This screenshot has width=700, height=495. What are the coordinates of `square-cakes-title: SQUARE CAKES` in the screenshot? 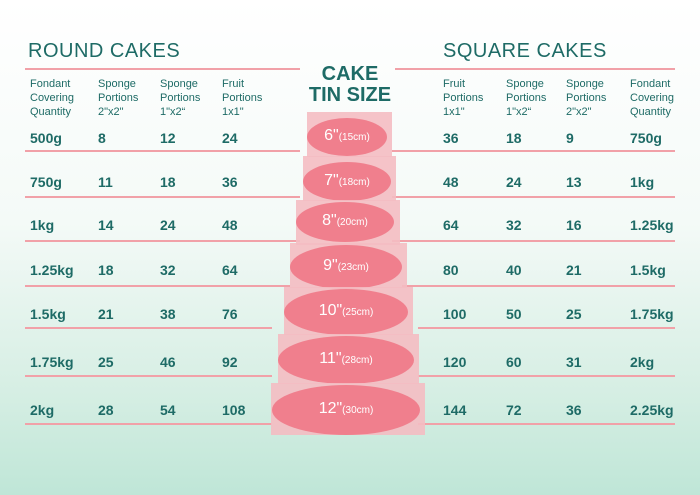 It's located at (525, 51).